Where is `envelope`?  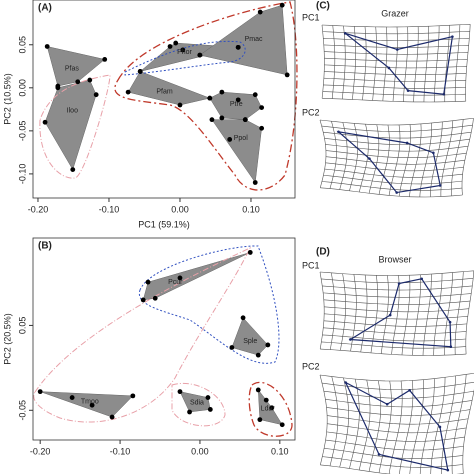
envelope is located at coordinates (198, 405).